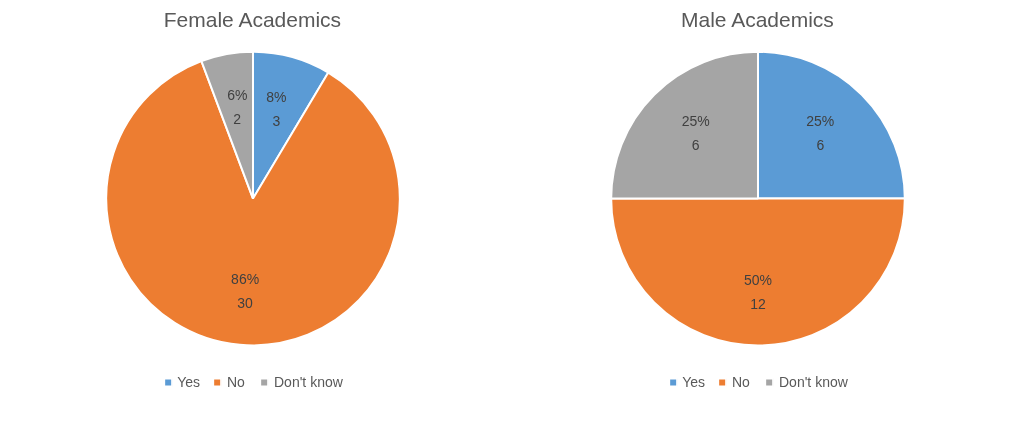 This screenshot has height=441, width=1019. Describe the element at coordinates (252, 19) in the screenshot. I see `chart-title: Female Academics` at that location.